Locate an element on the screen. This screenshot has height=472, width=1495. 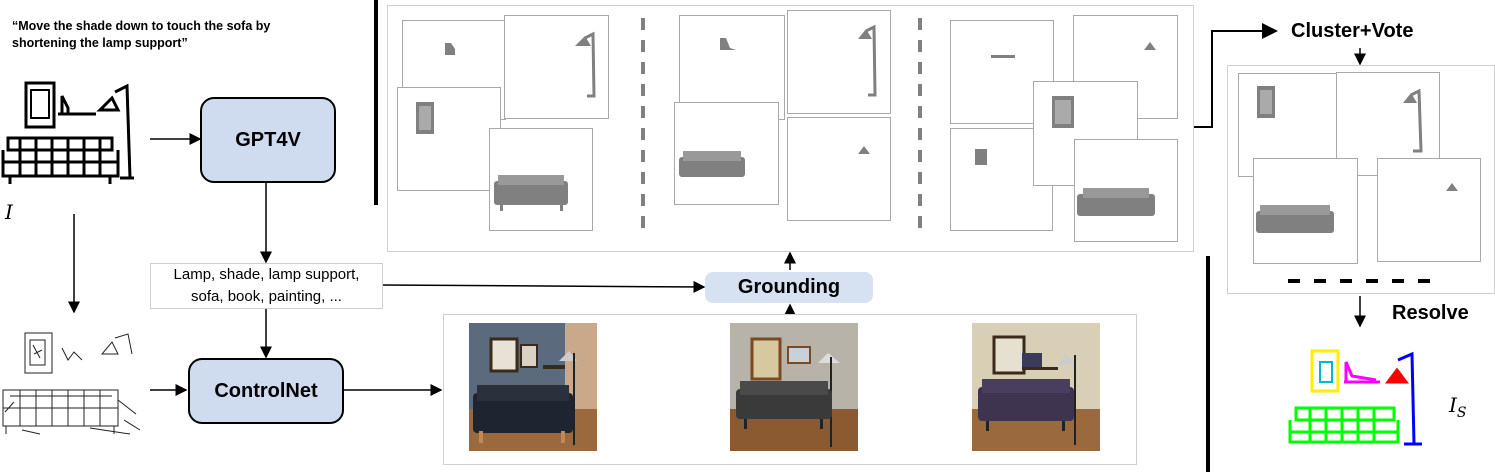
instruction-line-2: shortening the lamp support” is located at coordinates (100, 43).